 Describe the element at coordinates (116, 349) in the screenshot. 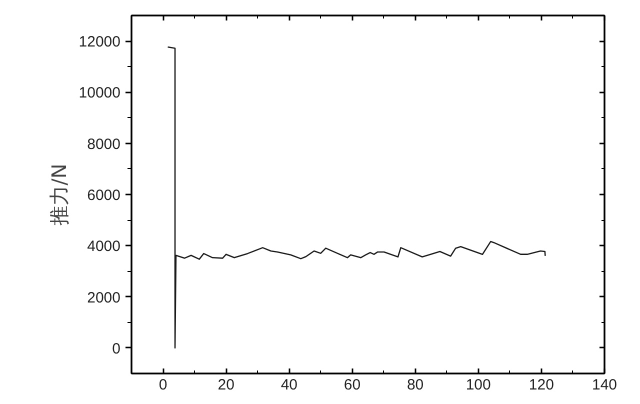

I see `y-tick-label: 0` at that location.